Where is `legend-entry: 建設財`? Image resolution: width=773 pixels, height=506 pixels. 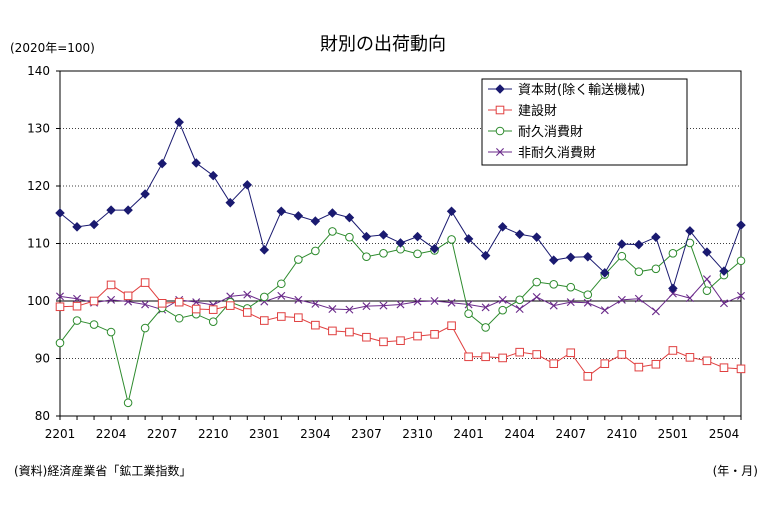
legend-entry: 建設財 is located at coordinates (522, 111).